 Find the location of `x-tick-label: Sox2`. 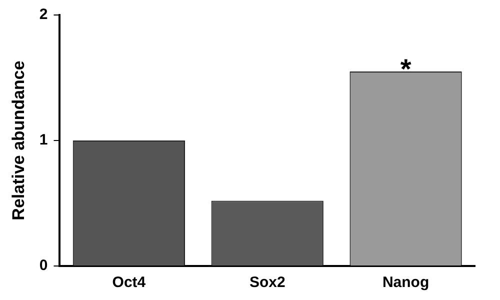

x-tick-label: Sox2 is located at coordinates (267, 283).